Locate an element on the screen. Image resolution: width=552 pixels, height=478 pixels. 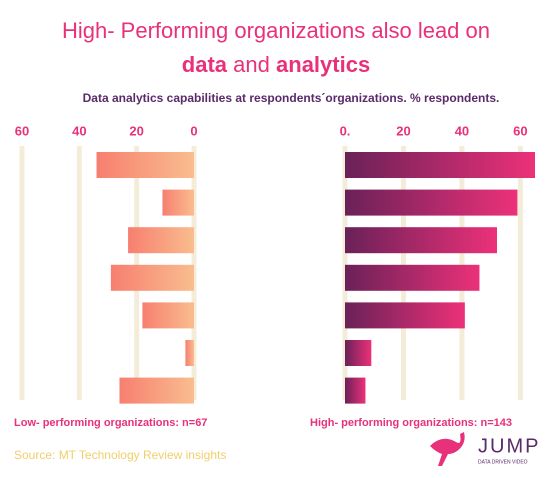
title-bold: analytics is located at coordinates (323, 64).